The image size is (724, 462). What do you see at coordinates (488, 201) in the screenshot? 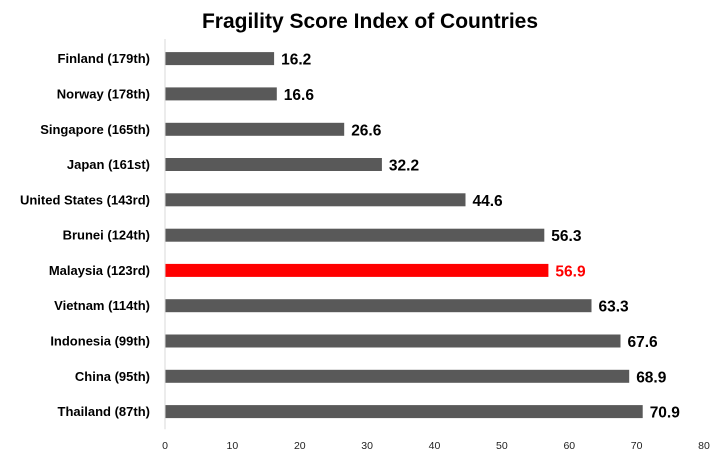
I see `value-label: 44.6` at bounding box center [488, 201].